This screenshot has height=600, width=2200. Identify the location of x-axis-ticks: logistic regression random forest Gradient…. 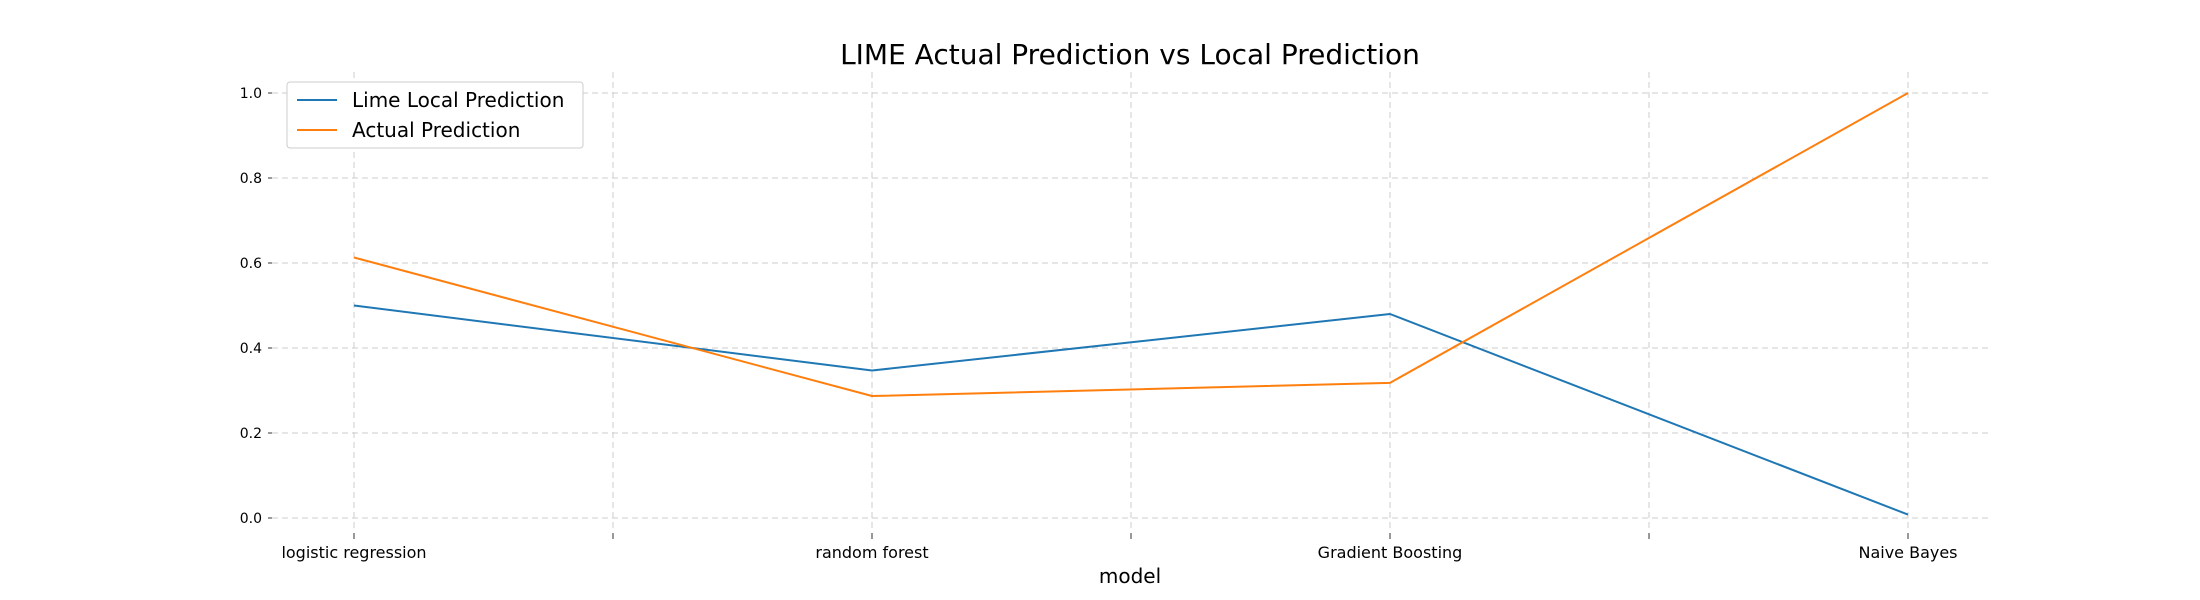
(1119, 547).